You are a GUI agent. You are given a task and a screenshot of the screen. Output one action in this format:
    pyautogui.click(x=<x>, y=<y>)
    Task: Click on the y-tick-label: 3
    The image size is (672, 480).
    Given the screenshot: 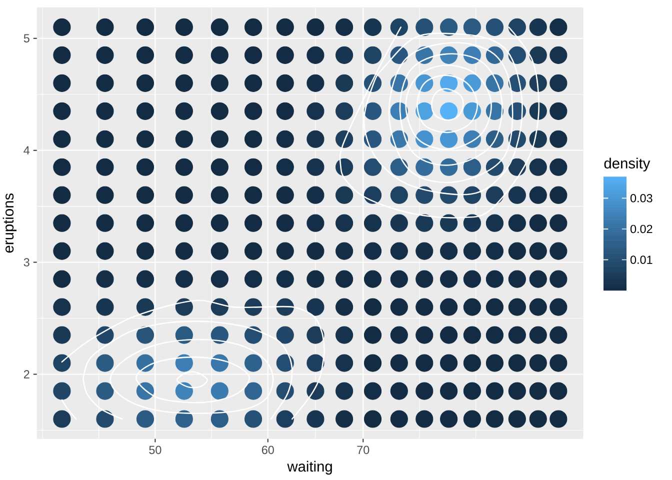 What is the action you would take?
    pyautogui.click(x=27, y=262)
    